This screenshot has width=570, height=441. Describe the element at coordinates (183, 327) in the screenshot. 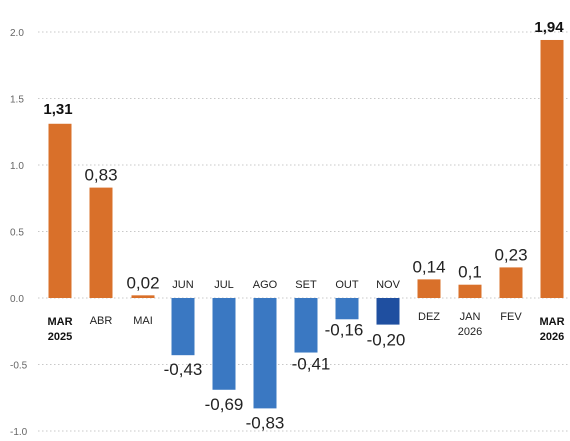

I see `bar-jun` at that location.